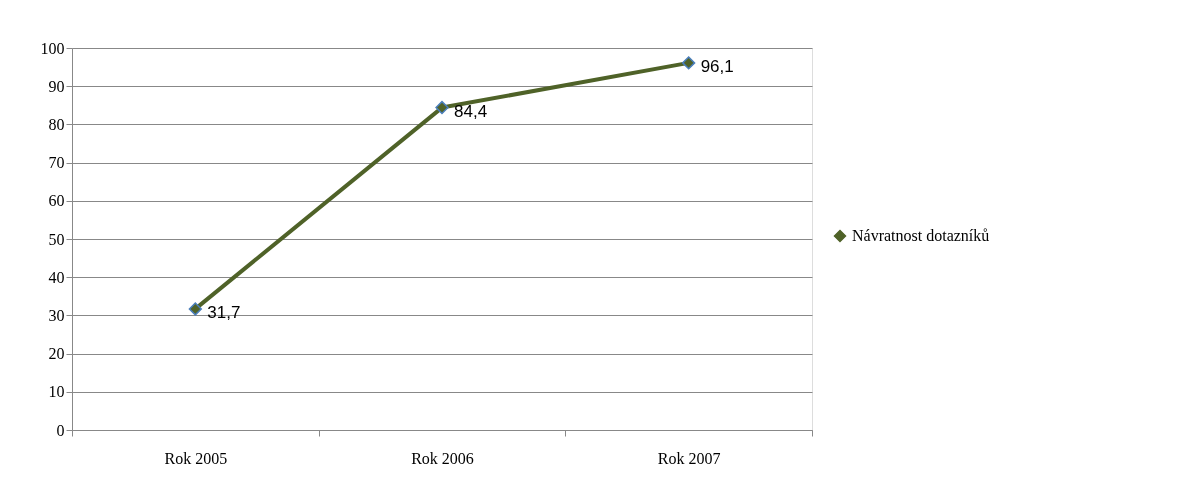  Describe the element at coordinates (921, 235) in the screenshot. I see `legend-label: Návratnost dotazníků` at that location.